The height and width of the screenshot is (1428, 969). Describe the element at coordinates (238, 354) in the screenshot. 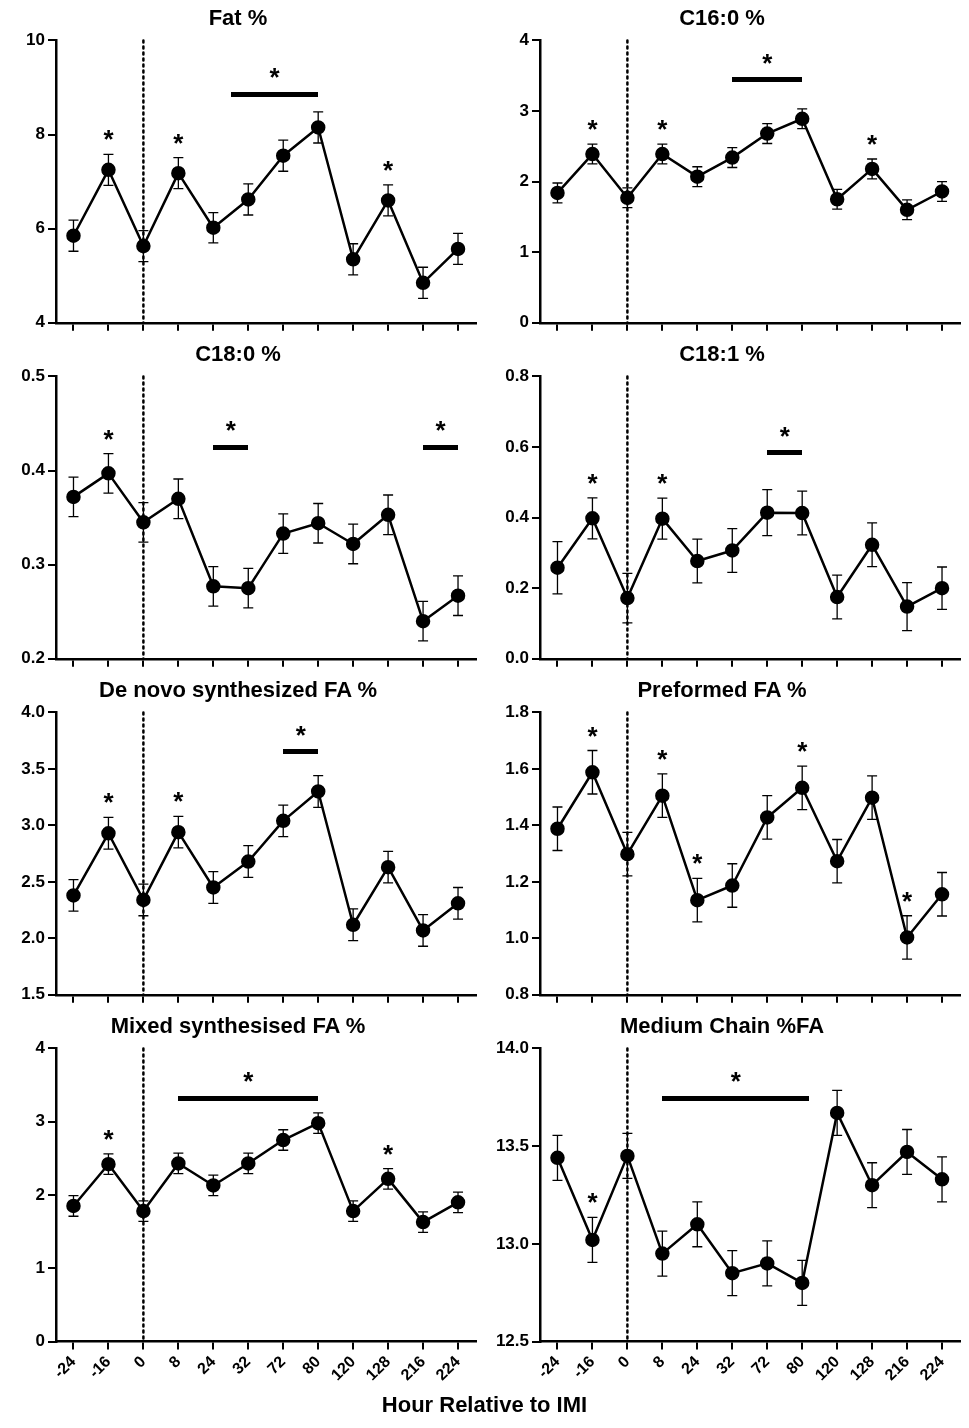

I see `chart-title: C18:0 %` at that location.